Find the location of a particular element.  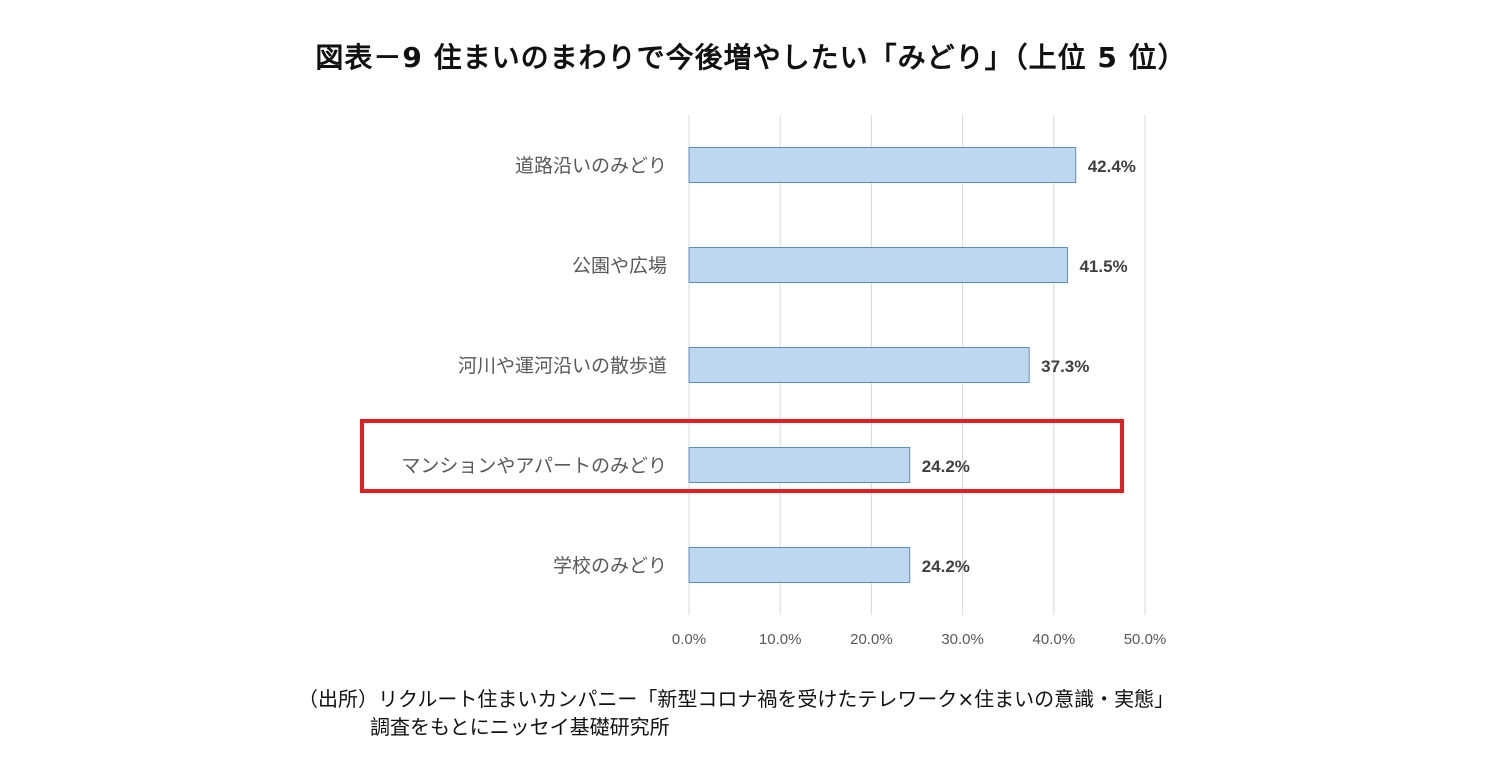

source-note-line-2: 調査をもとにニッセイ基礎研究所 is located at coordinates (520, 727).